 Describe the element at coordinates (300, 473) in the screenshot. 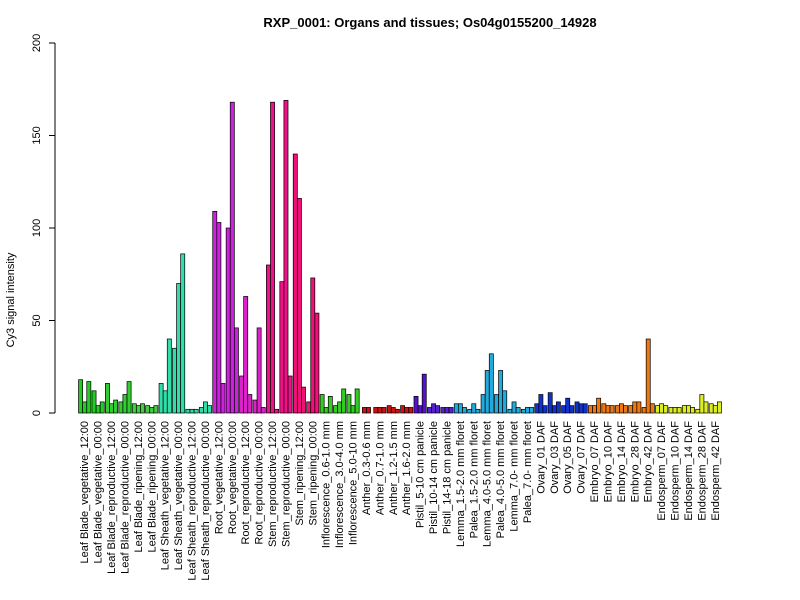

I see `x-tick-label: Stem_ripening_12:00` at that location.